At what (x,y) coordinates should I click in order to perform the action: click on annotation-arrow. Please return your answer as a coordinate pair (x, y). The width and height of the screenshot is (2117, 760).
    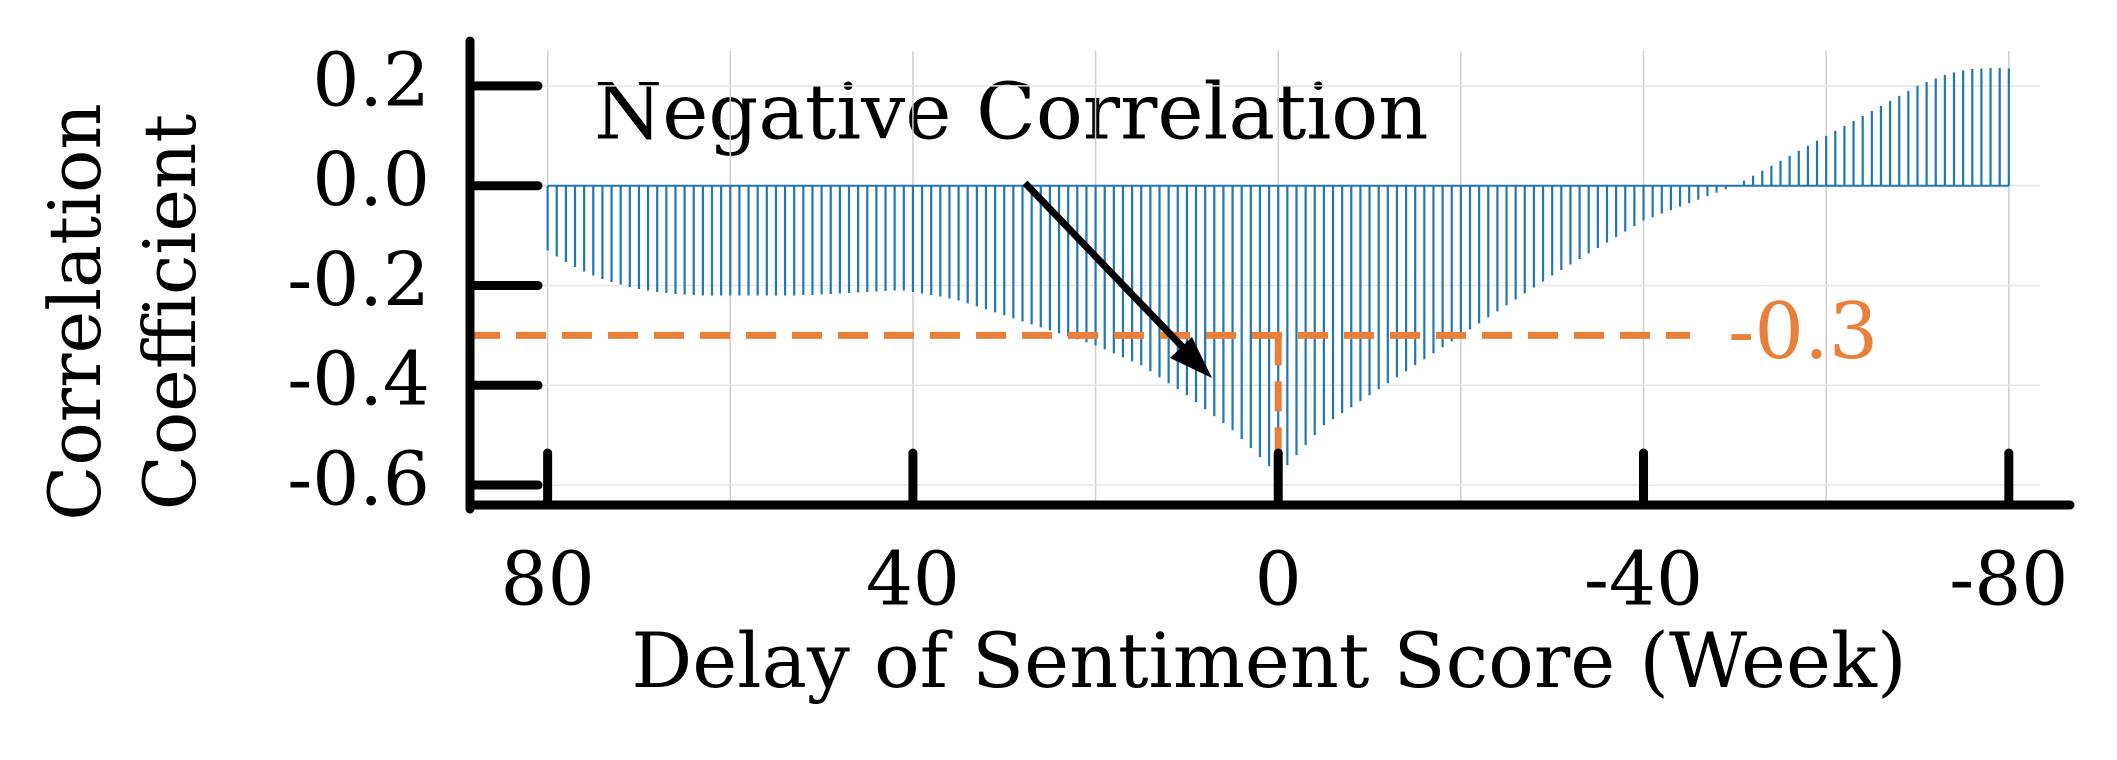
    Looking at the image, I should click on (1110, 271).